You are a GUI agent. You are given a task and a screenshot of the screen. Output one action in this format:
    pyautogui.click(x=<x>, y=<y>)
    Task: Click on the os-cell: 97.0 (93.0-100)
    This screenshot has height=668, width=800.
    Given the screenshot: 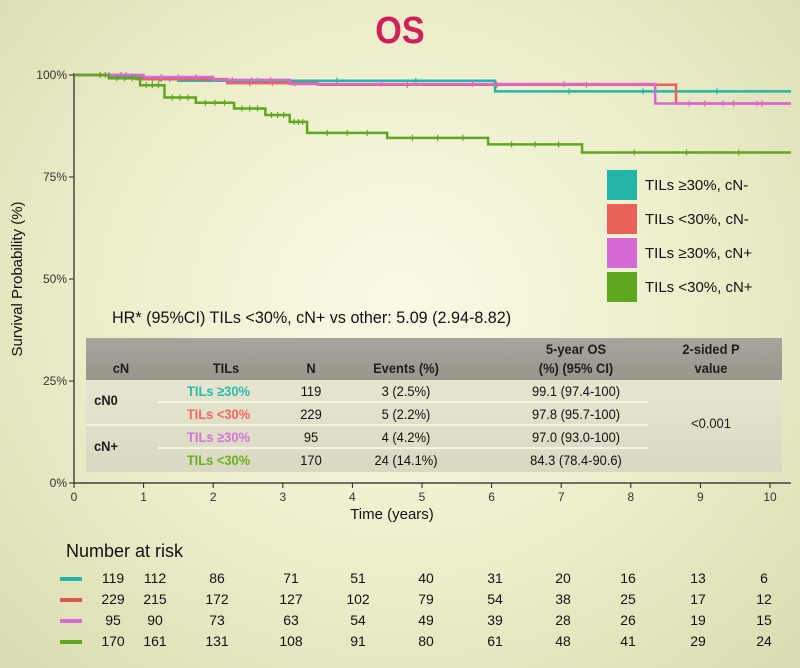 What is the action you would take?
    pyautogui.click(x=576, y=437)
    